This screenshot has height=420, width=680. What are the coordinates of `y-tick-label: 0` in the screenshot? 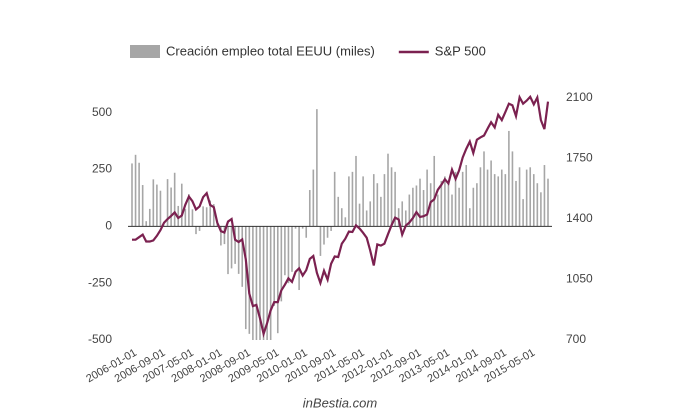 It's located at (108, 226).